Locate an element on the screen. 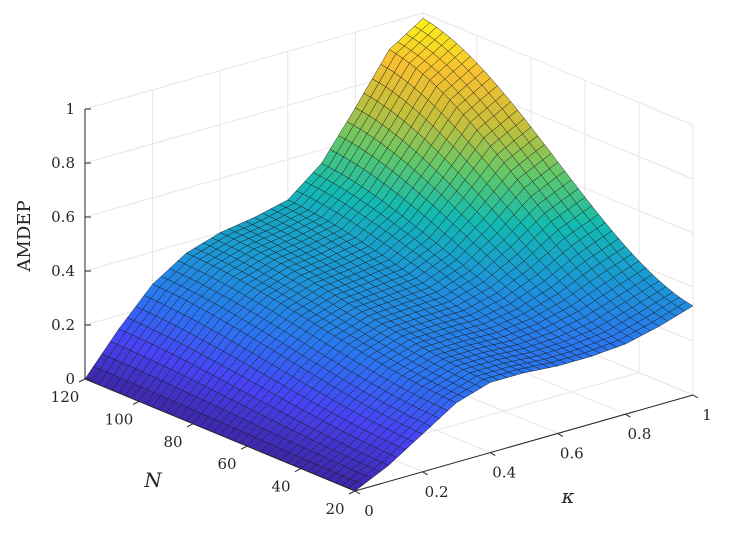 The height and width of the screenshot is (545, 735). amdep-tick-labels: 0 0.2 0.4 0.6 0.8 1 is located at coordinates (71, 244).